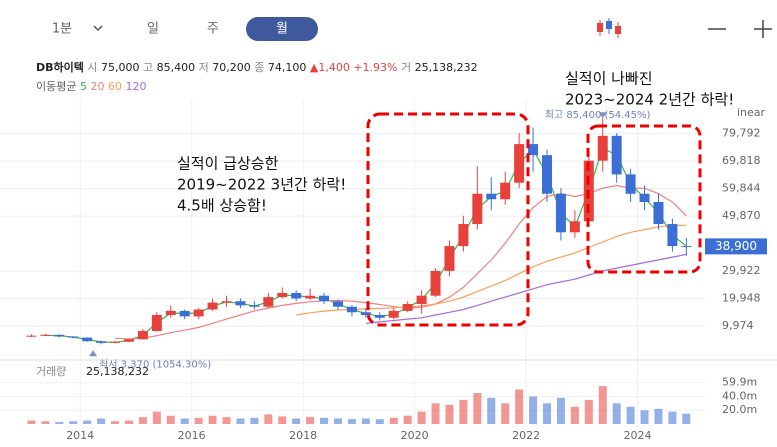 The image size is (777, 447). I want to click on x-tick-label: 2024, so click(638, 435).